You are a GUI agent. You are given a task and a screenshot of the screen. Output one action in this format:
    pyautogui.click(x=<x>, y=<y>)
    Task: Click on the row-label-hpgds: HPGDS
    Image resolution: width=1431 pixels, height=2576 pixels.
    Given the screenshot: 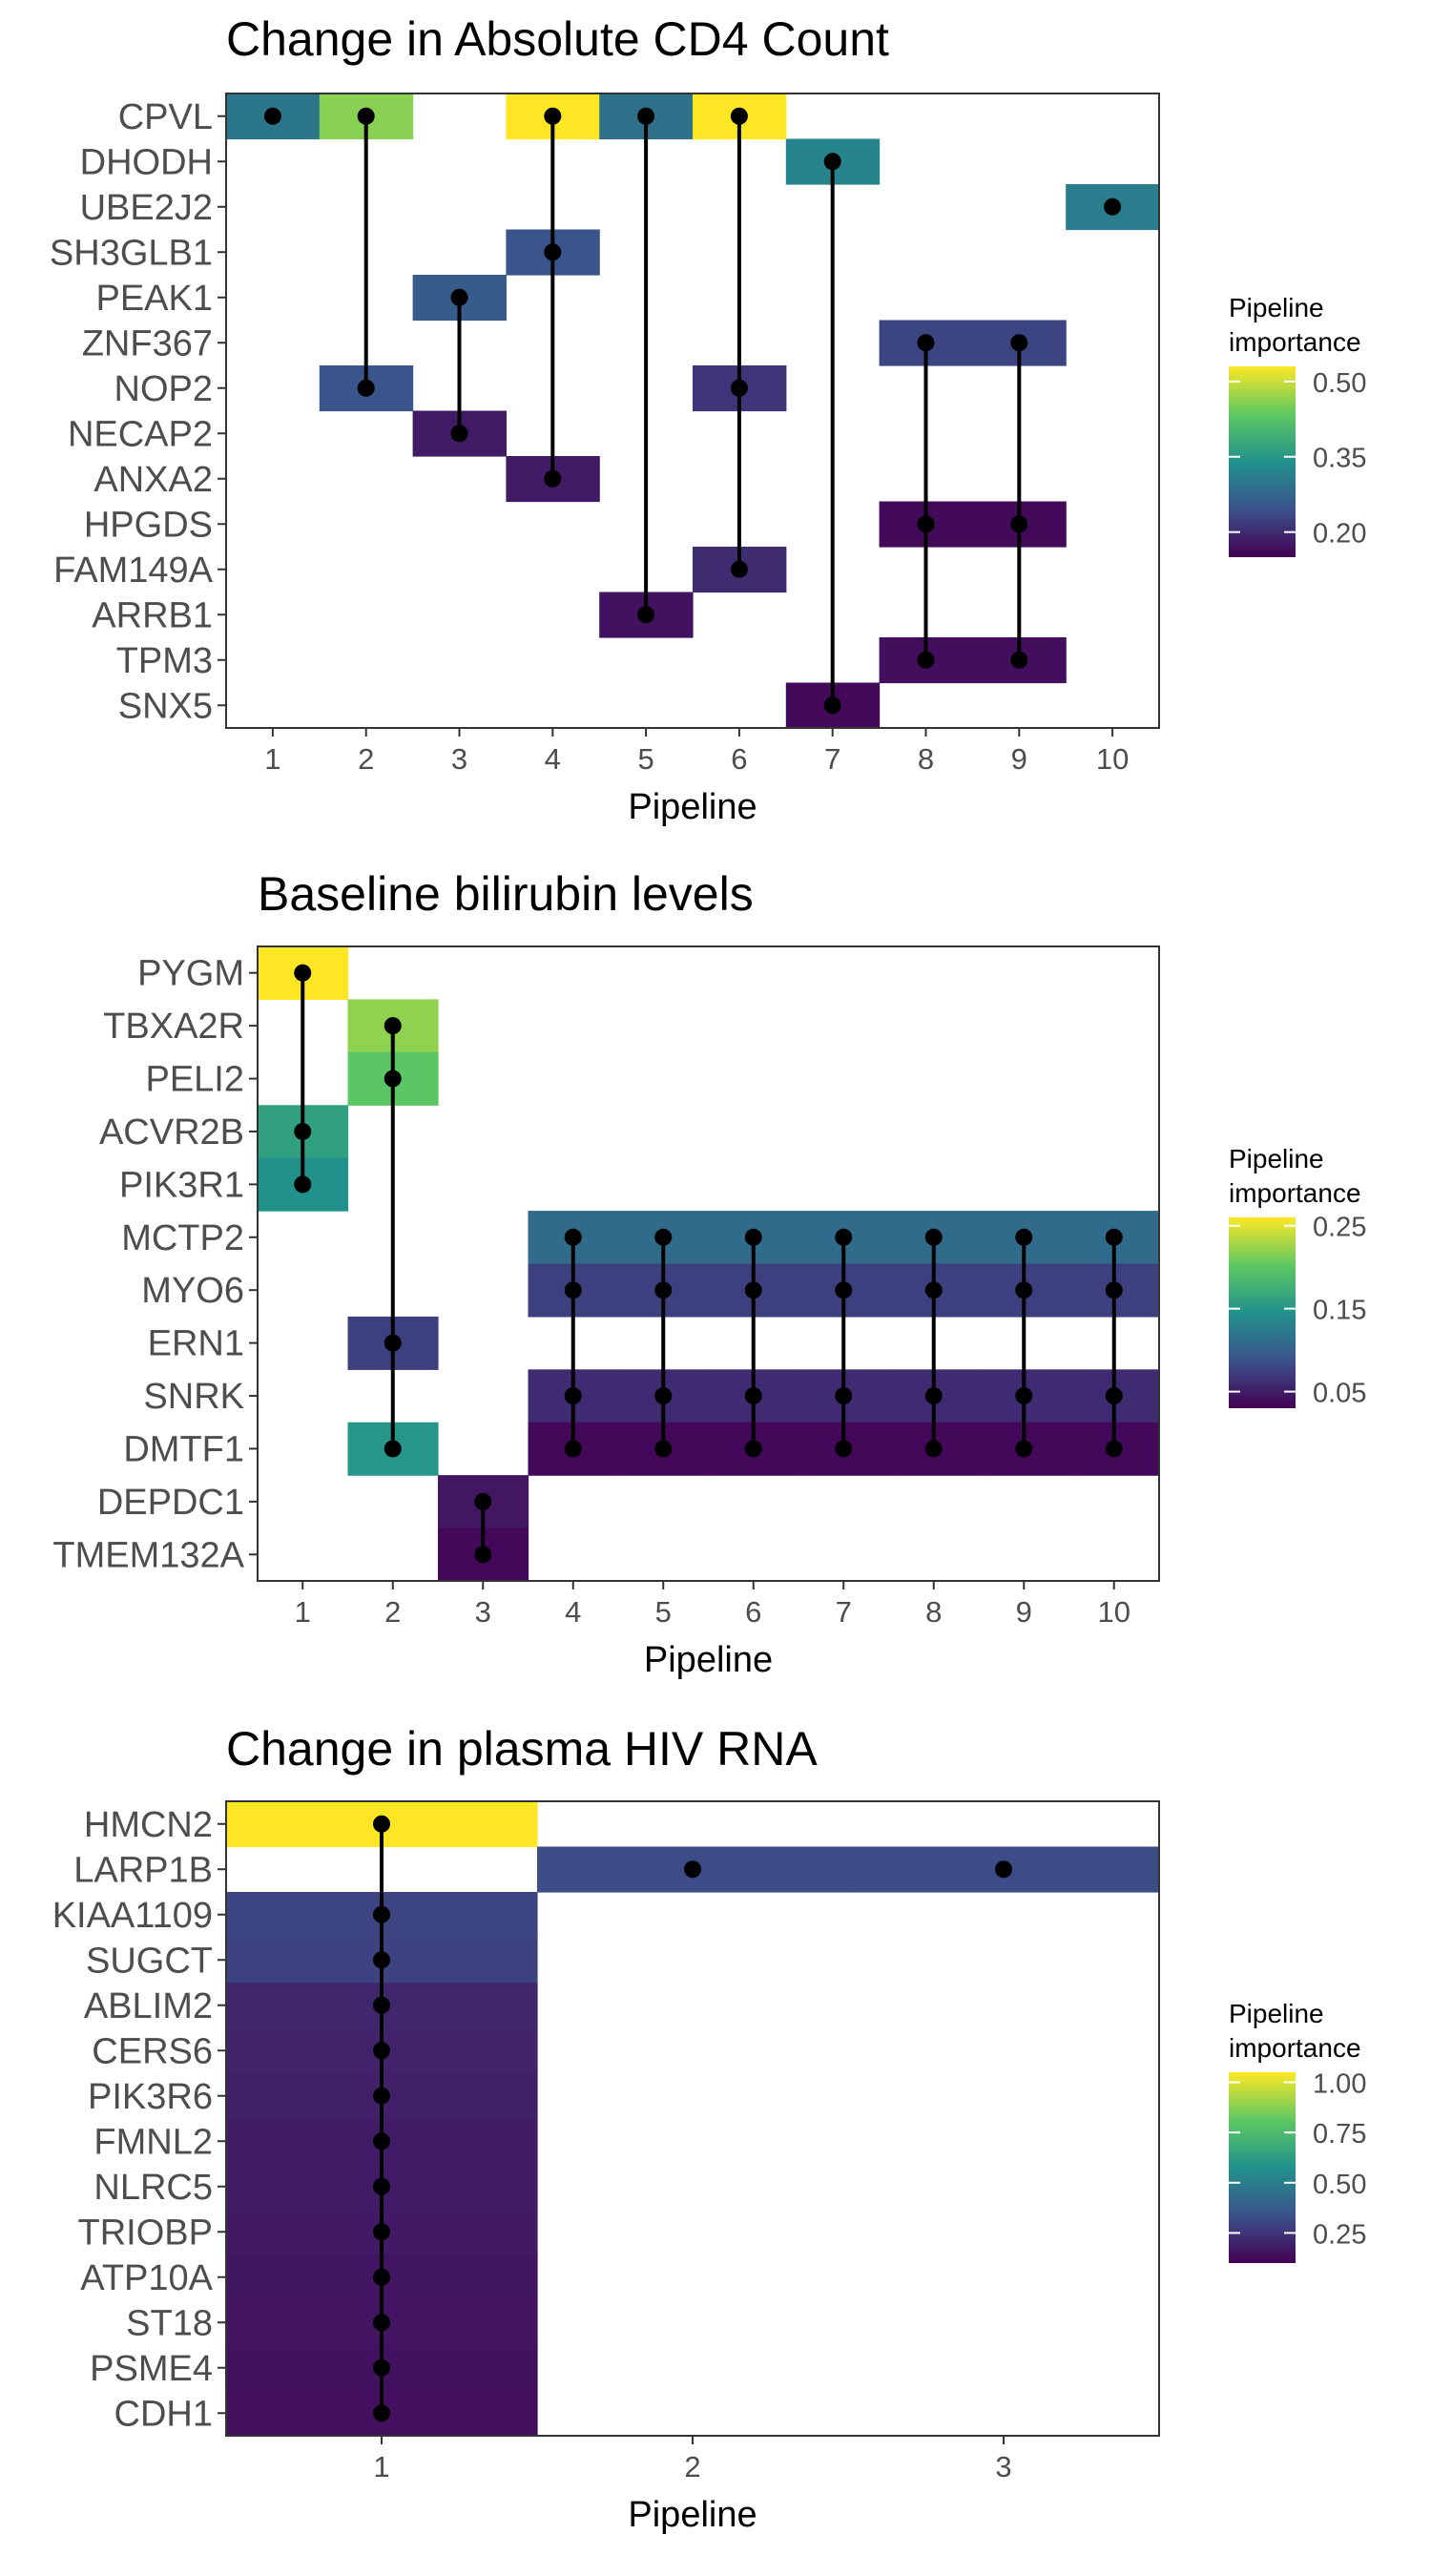 What is the action you would take?
    pyautogui.click(x=148, y=525)
    